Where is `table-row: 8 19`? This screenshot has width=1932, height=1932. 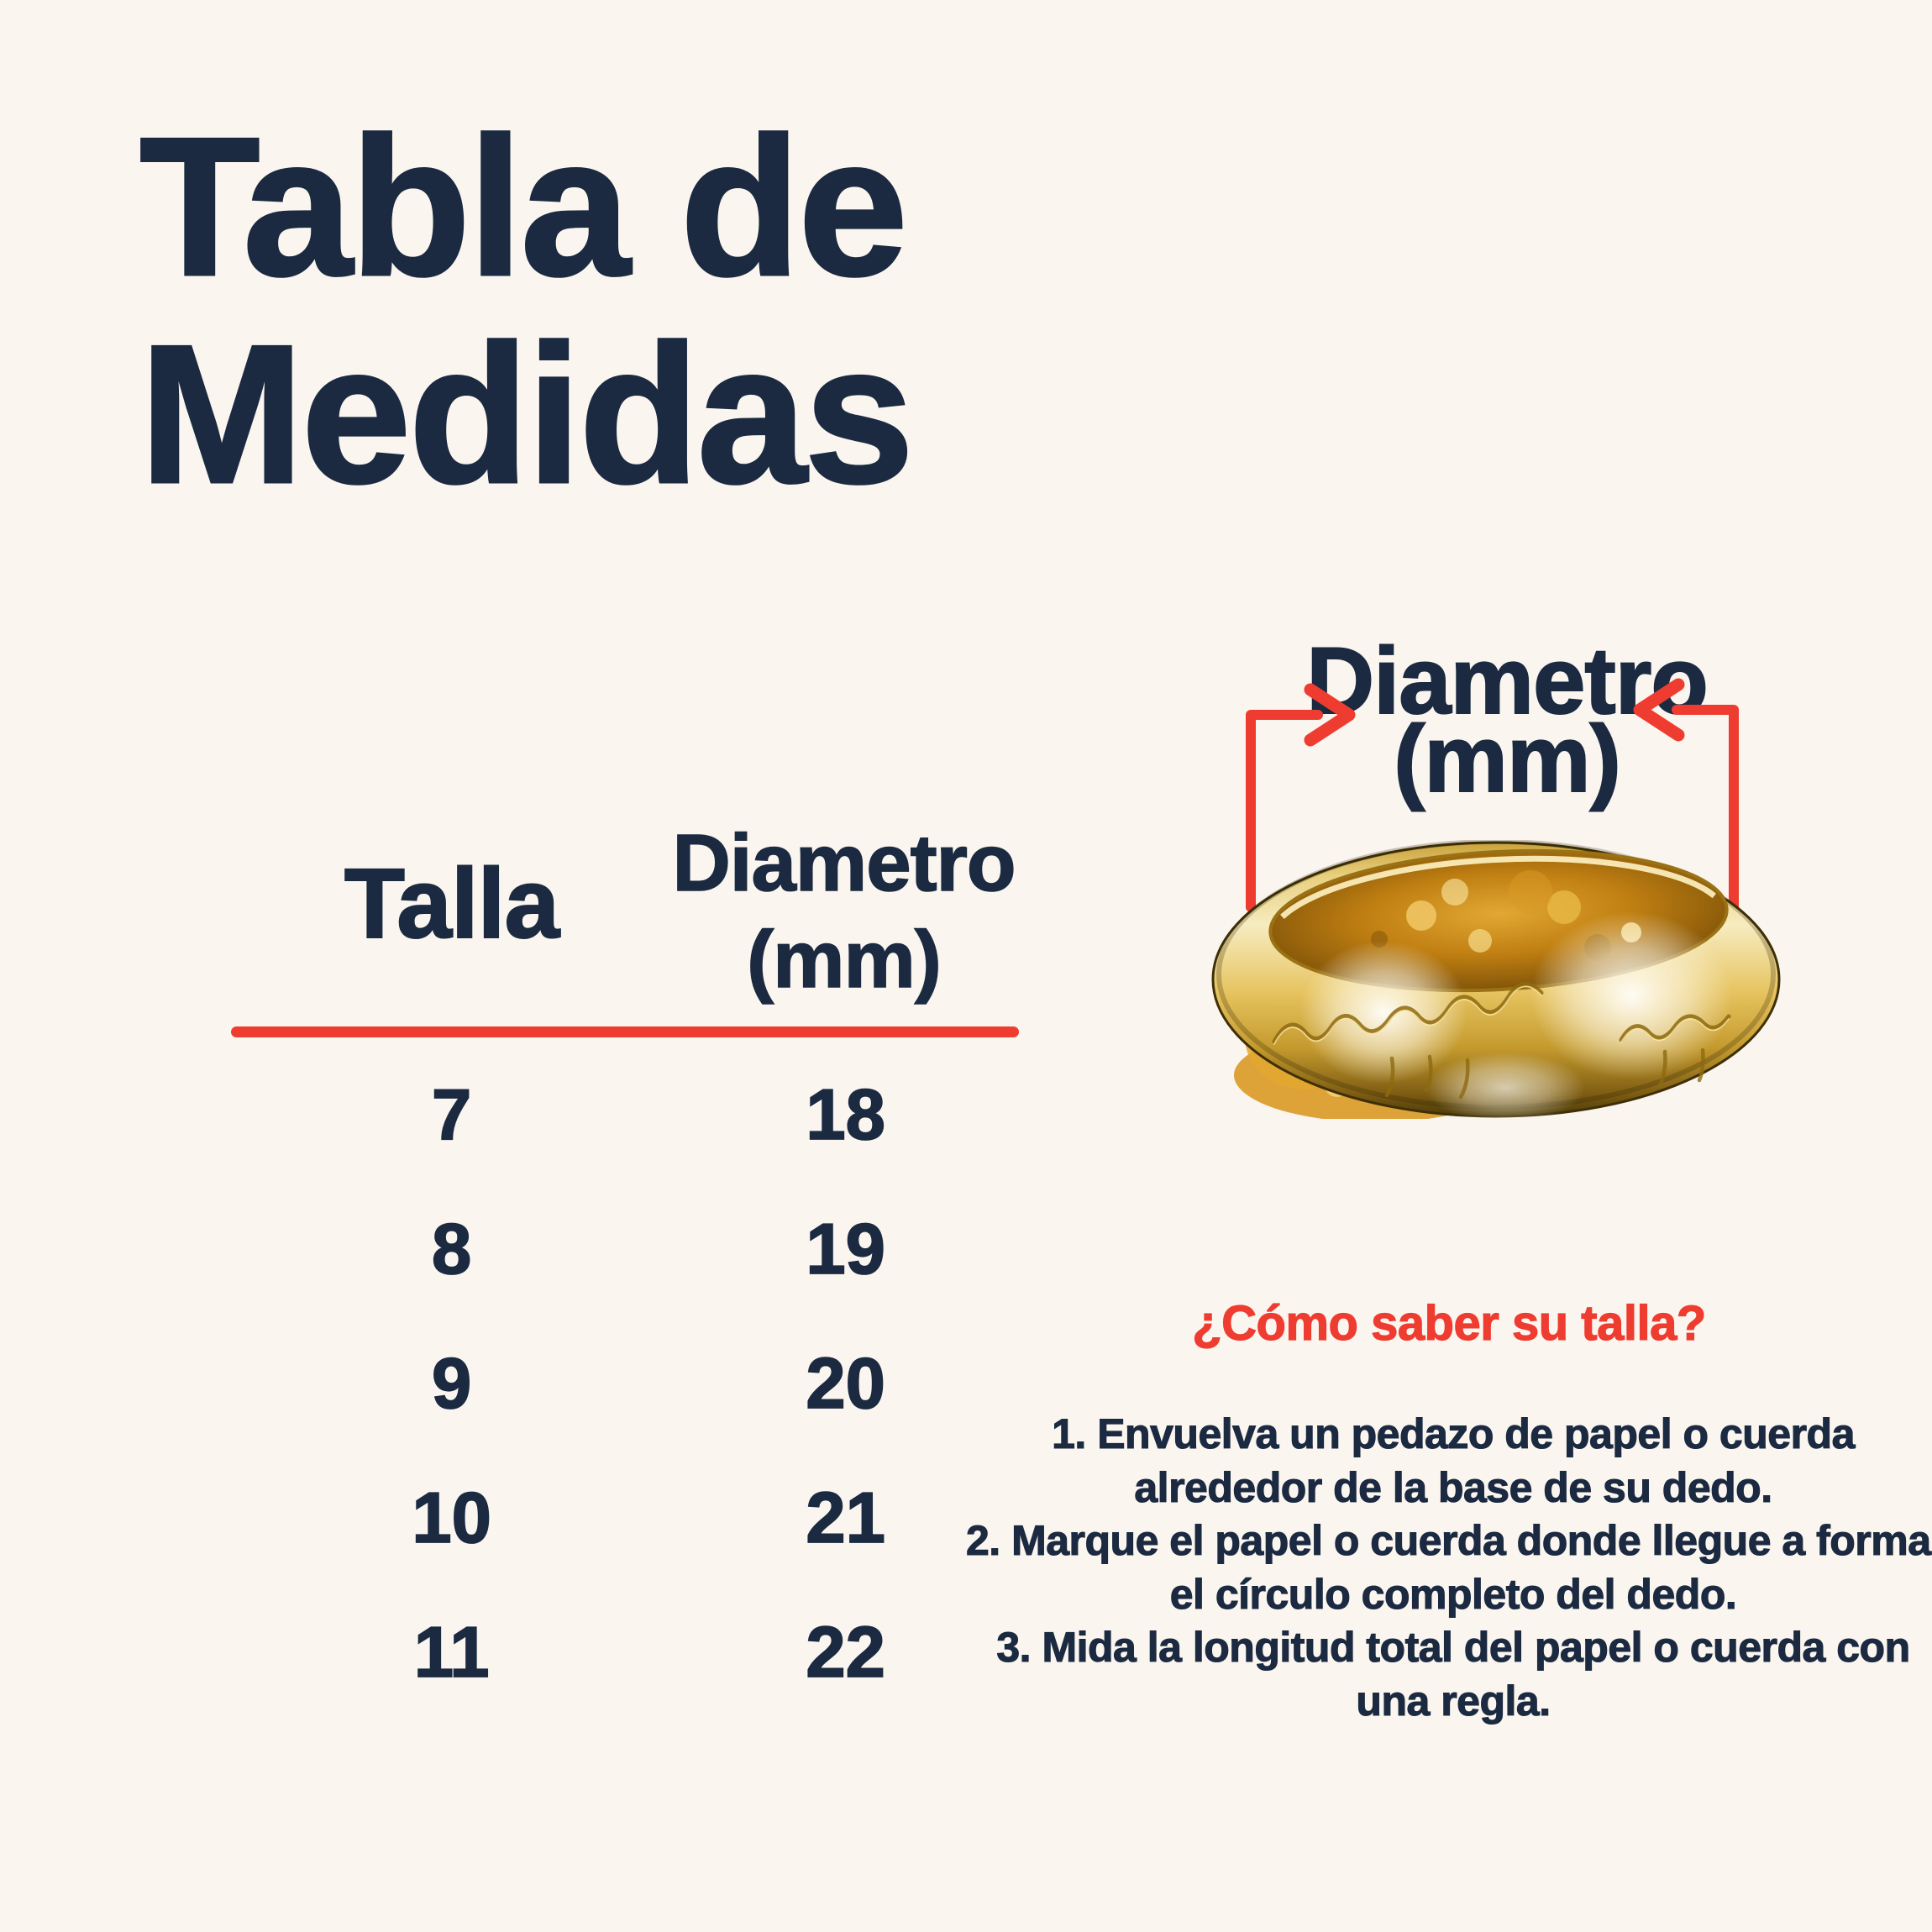
table-row: 8 19 is located at coordinates (625, 1250).